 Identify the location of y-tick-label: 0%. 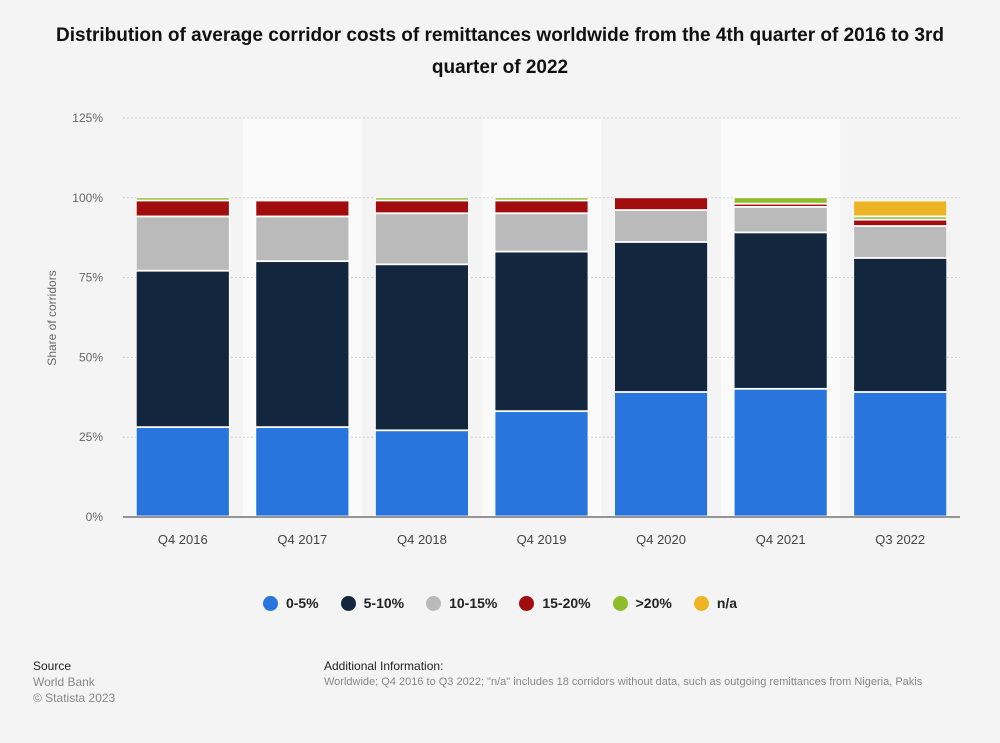
(95, 517).